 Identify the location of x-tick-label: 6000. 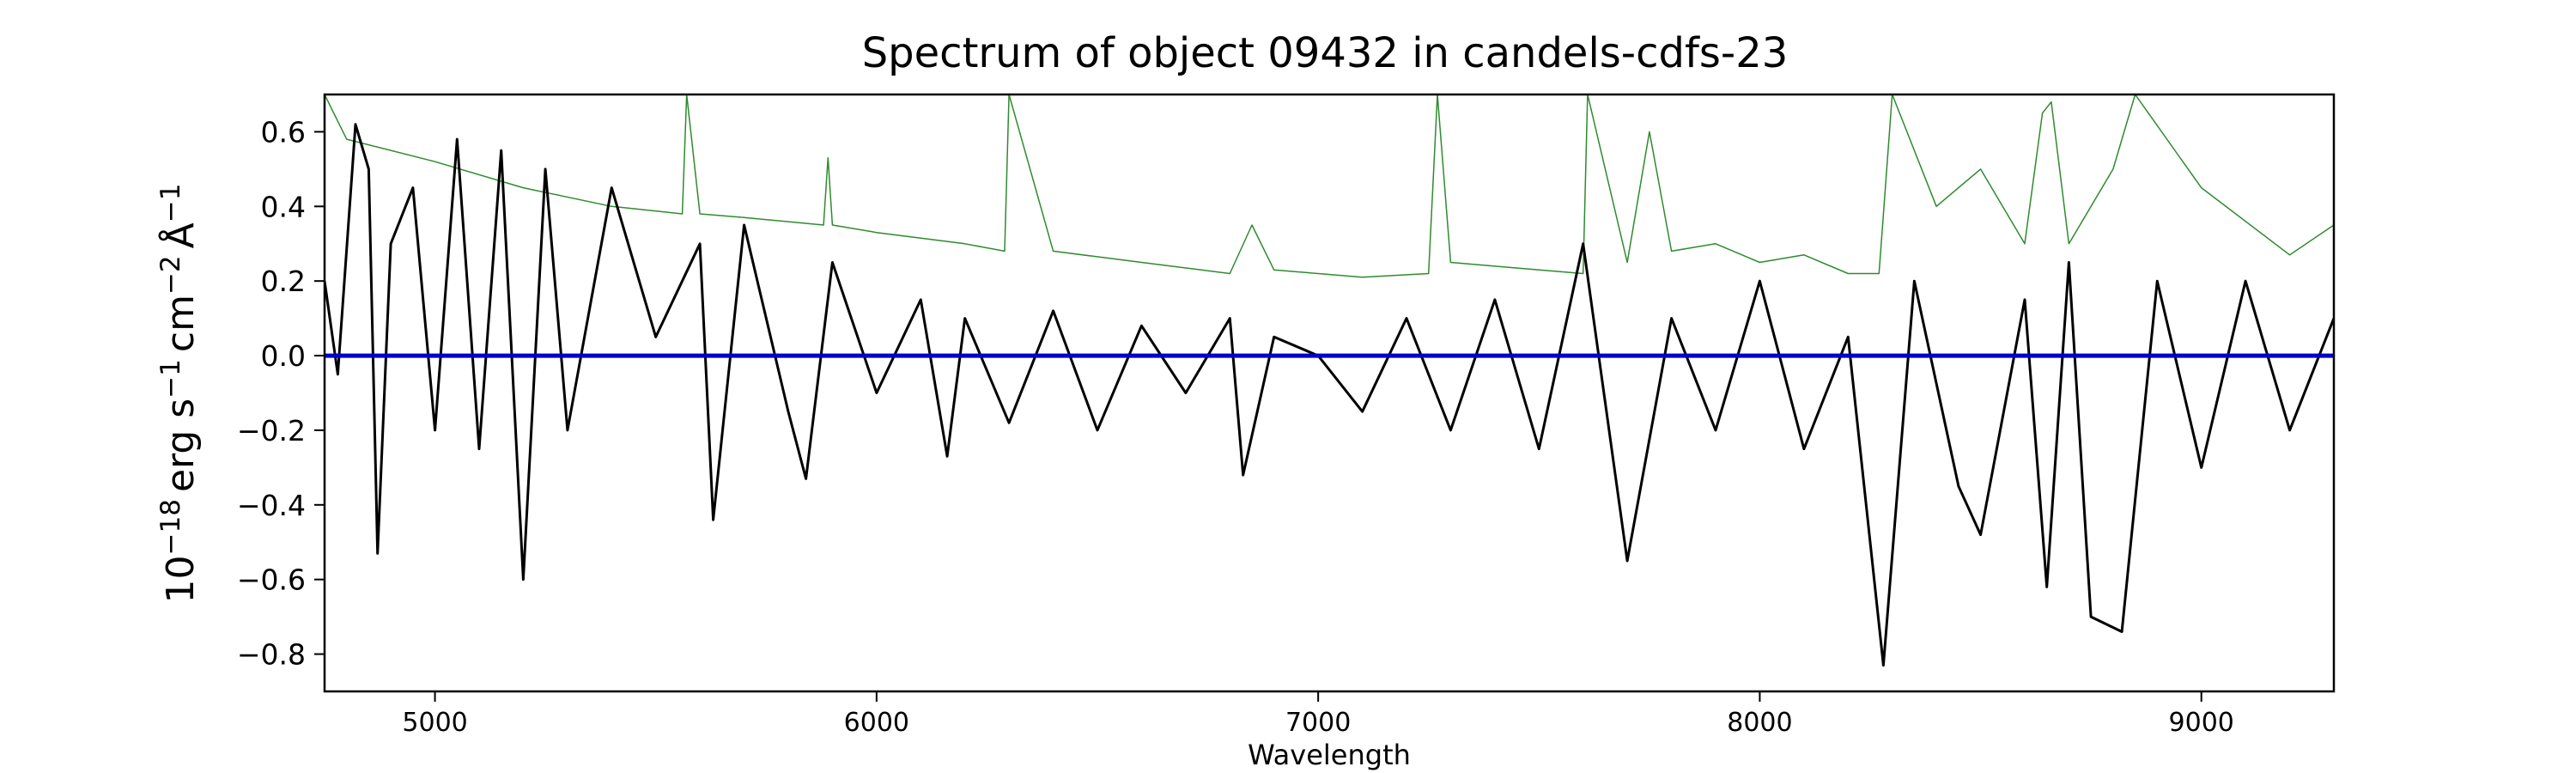
(876, 723).